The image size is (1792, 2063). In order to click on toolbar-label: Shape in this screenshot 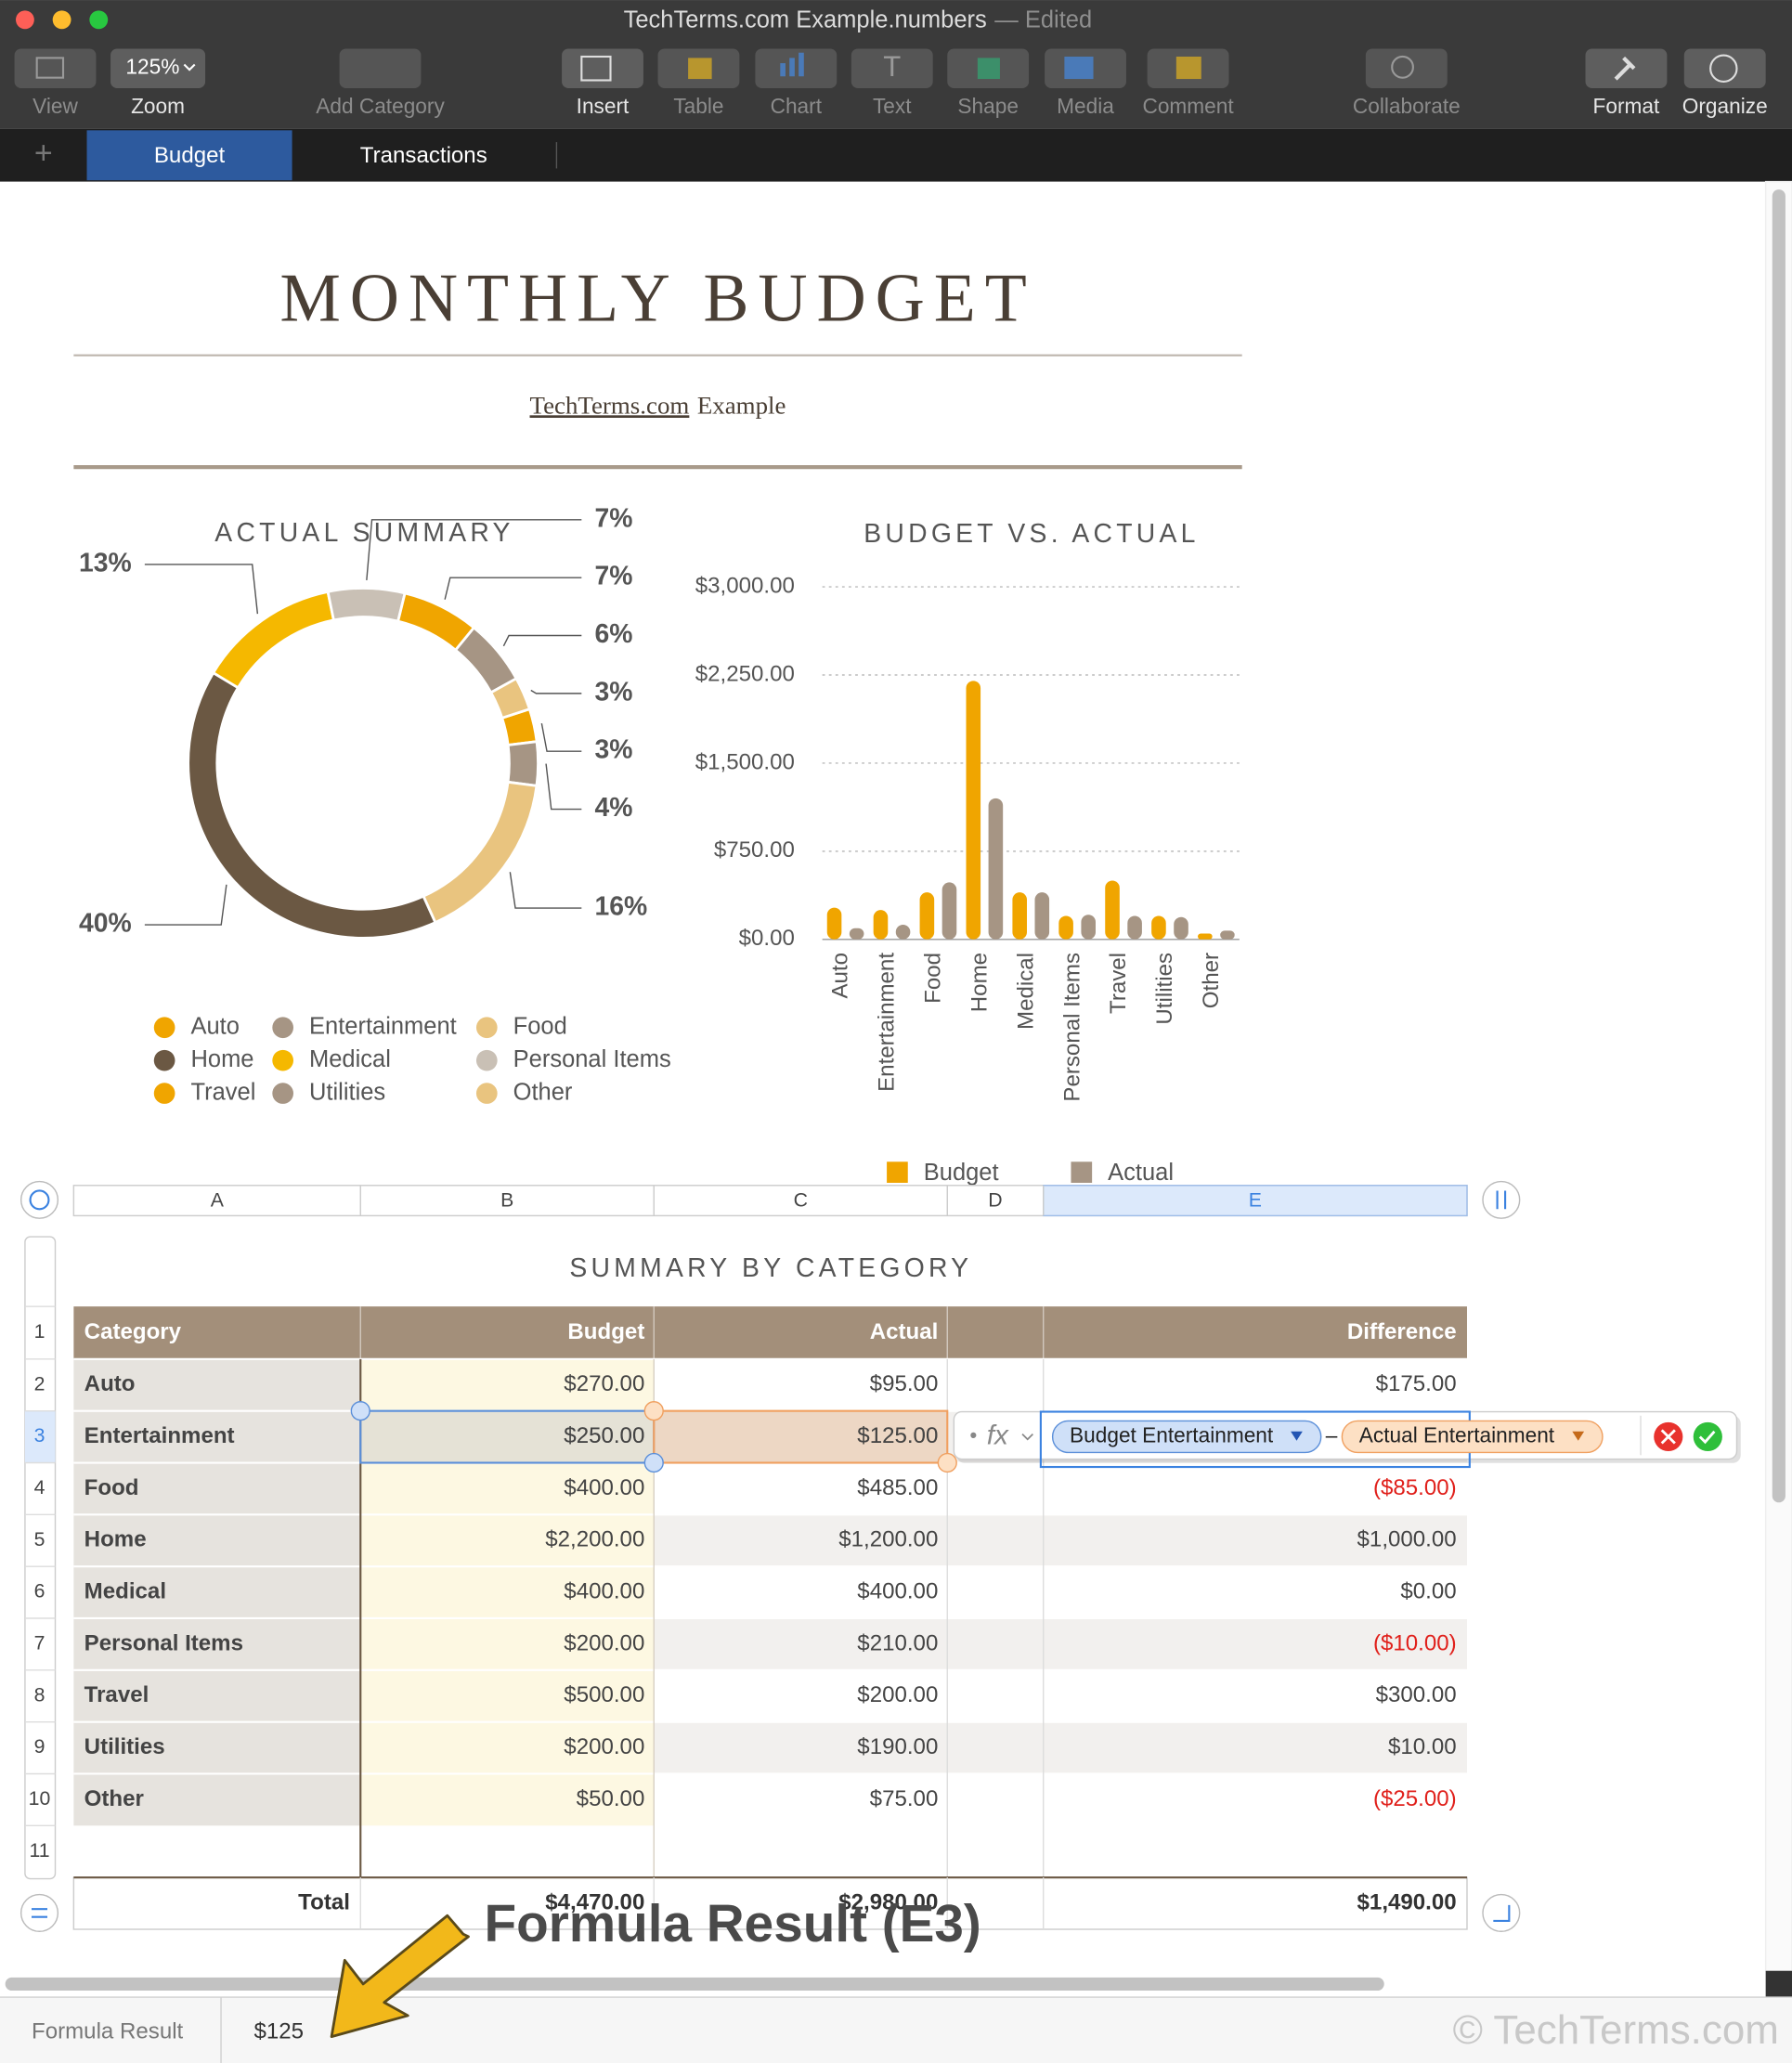, I will do `click(988, 106)`.